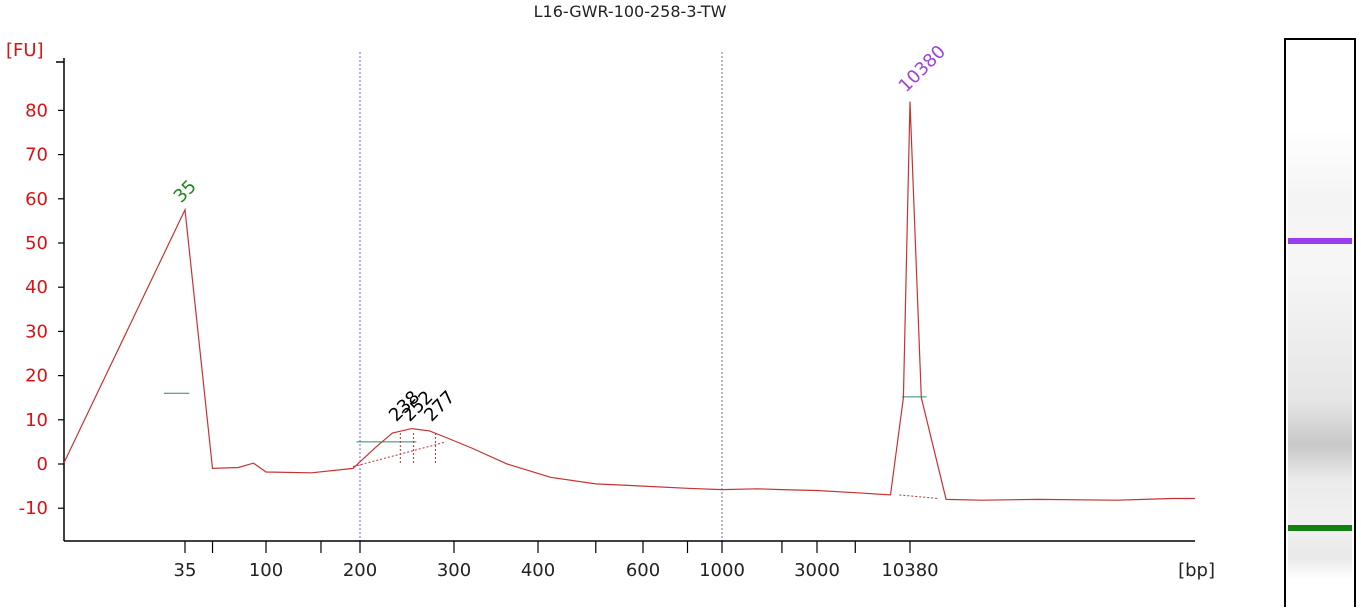 This screenshot has width=1361, height=613. What do you see at coordinates (556, 561) in the screenshot?
I see `x-axis-ticks: 35 100 200 300 400 600 1000 3000 10380` at bounding box center [556, 561].